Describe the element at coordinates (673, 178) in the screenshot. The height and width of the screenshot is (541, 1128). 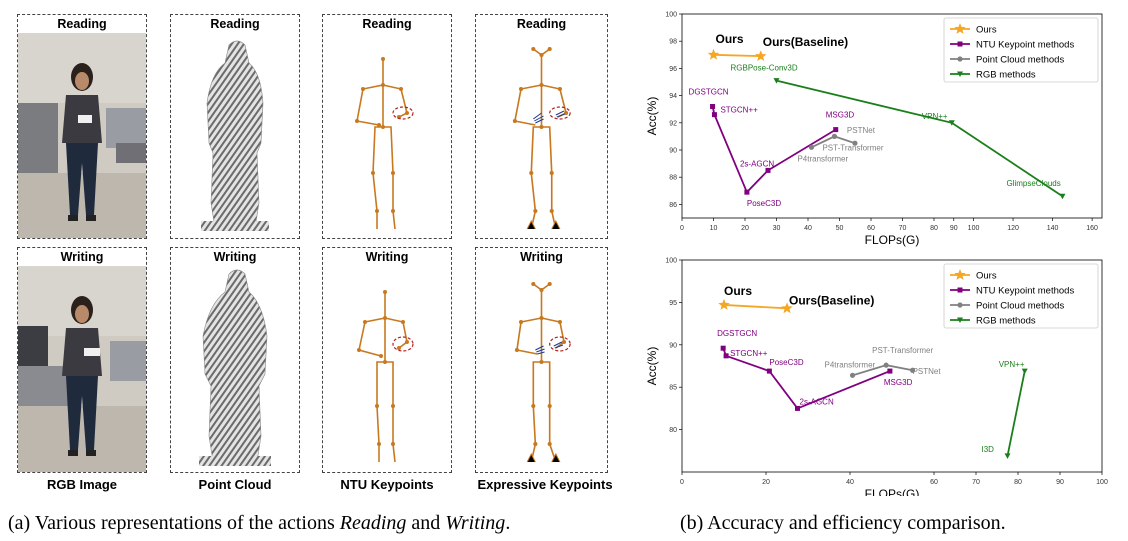
I see `y-tick-label: 88` at that location.